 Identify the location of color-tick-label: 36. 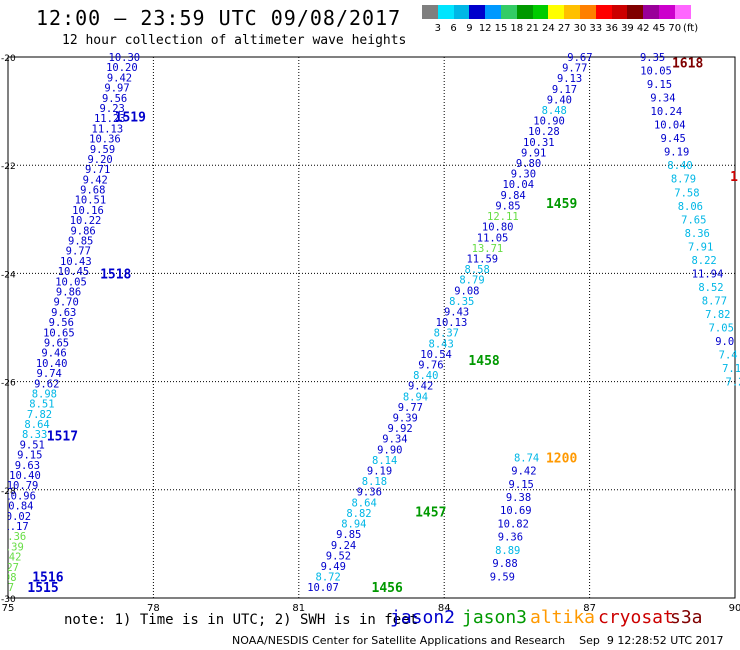
(611, 28).